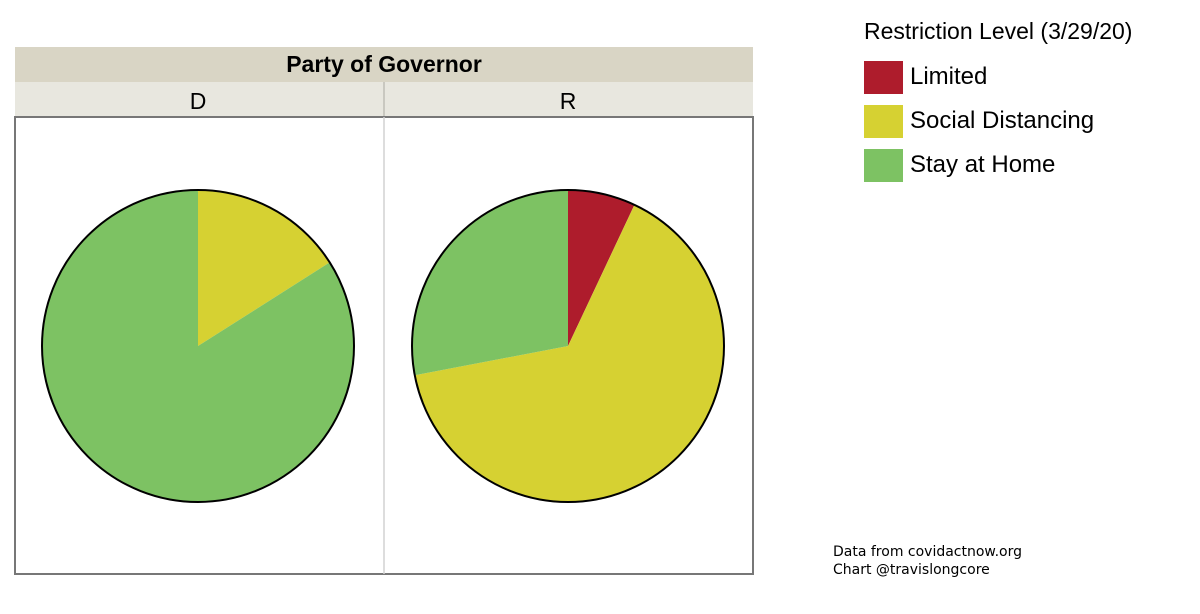 The height and width of the screenshot is (614, 1200). Describe the element at coordinates (998, 77) in the screenshot. I see `legend-item-limited: Limited` at that location.